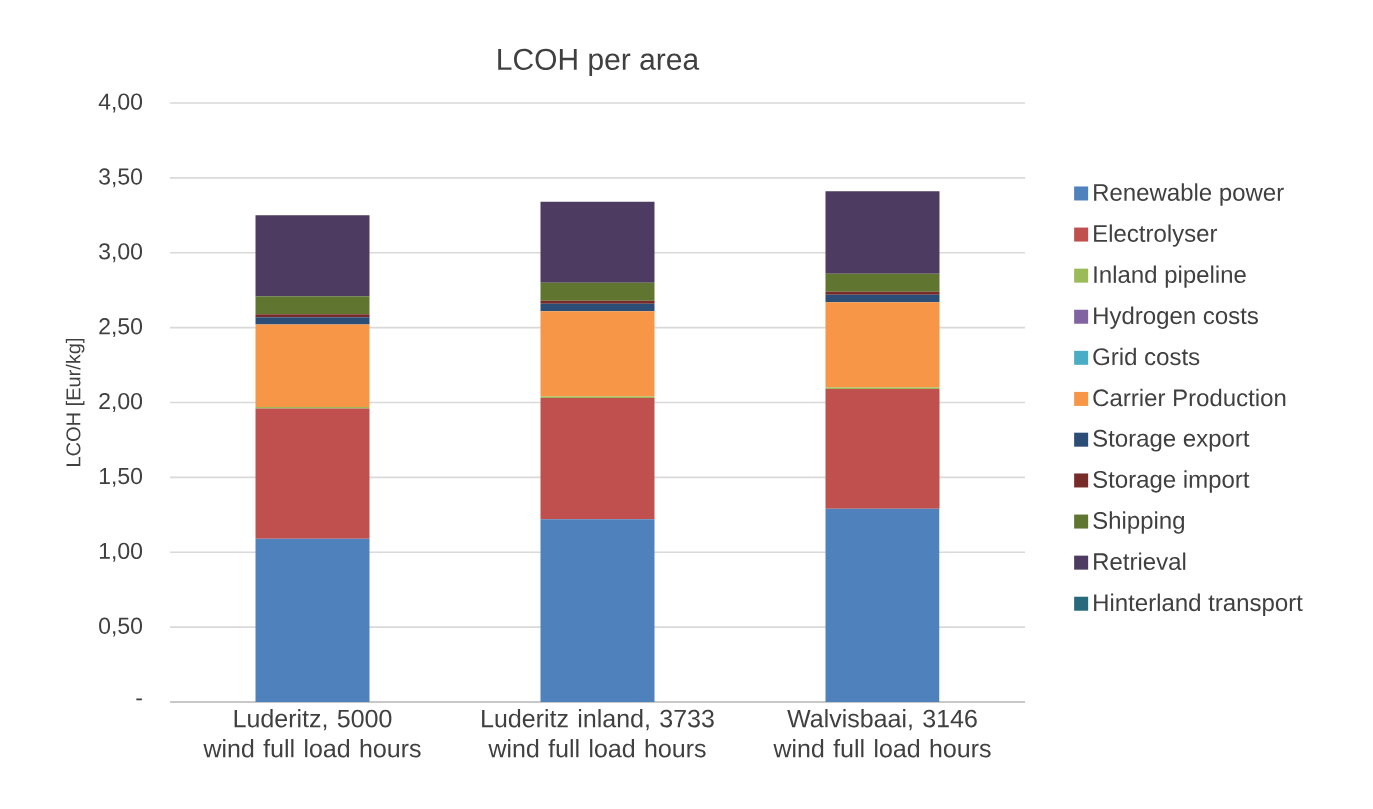  What do you see at coordinates (312, 733) in the screenshot?
I see `x-tick-label: Luderitz, 5000 wind full load hours` at bounding box center [312, 733].